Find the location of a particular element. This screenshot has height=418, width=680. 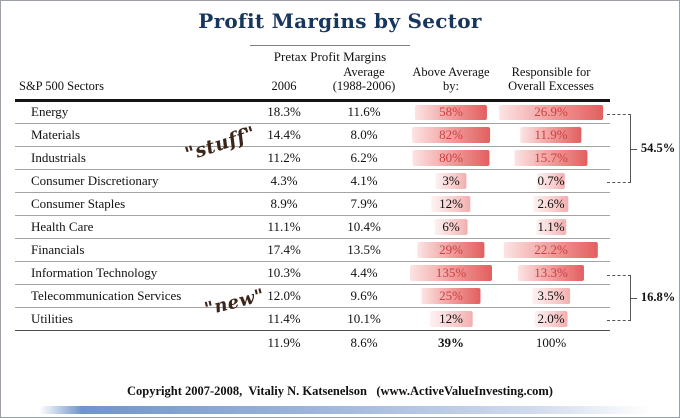

cell-responsible: 2.6% is located at coordinates (551, 204).